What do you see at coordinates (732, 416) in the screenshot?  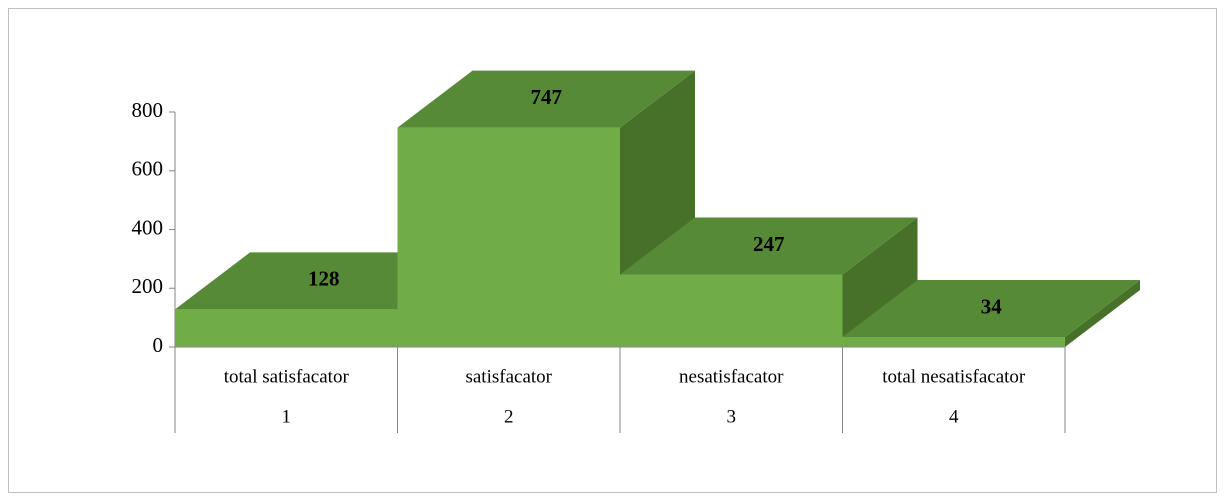 I see `x-group-label: 3` at bounding box center [732, 416].